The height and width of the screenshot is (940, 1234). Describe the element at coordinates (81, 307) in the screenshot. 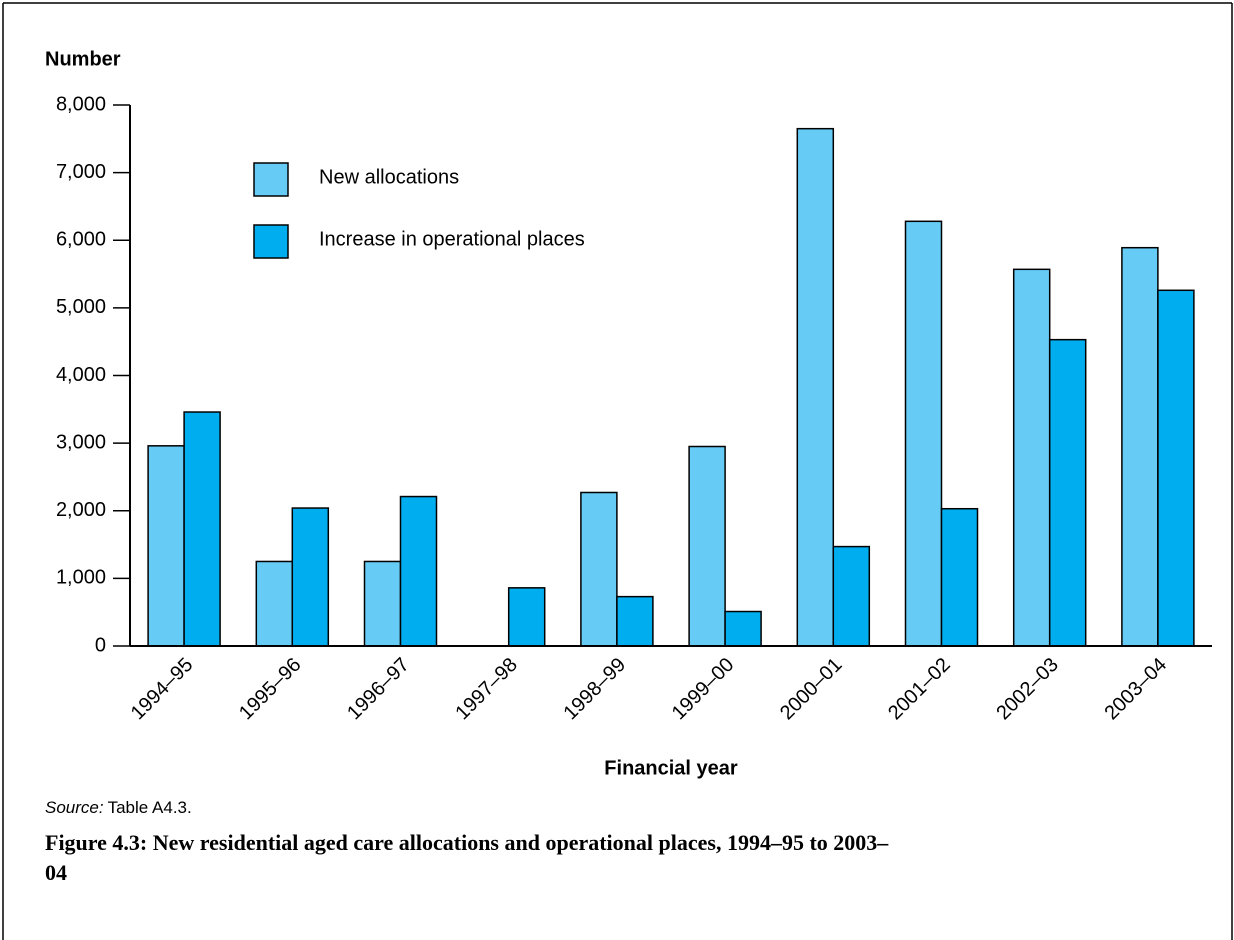

I see `y-tick-label: 5,000` at that location.